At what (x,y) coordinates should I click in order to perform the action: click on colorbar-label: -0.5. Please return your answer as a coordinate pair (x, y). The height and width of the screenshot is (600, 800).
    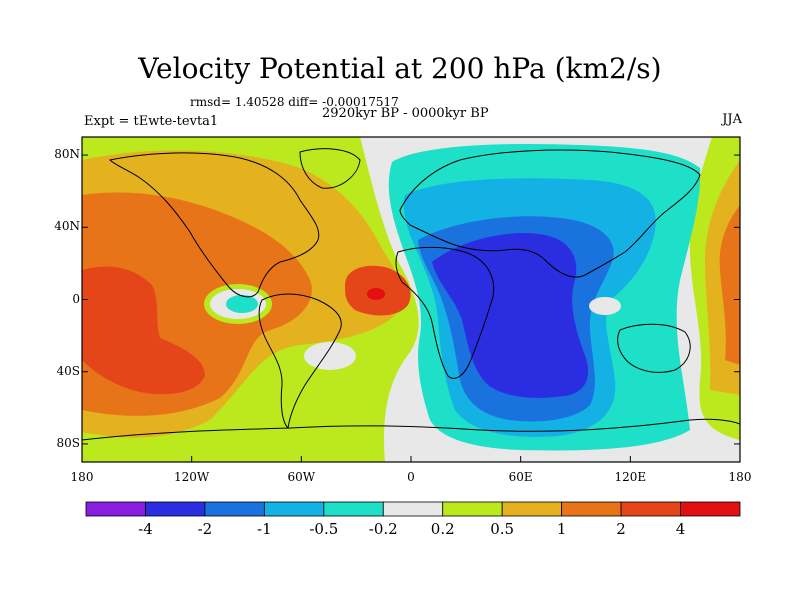
    Looking at the image, I should click on (324, 529).